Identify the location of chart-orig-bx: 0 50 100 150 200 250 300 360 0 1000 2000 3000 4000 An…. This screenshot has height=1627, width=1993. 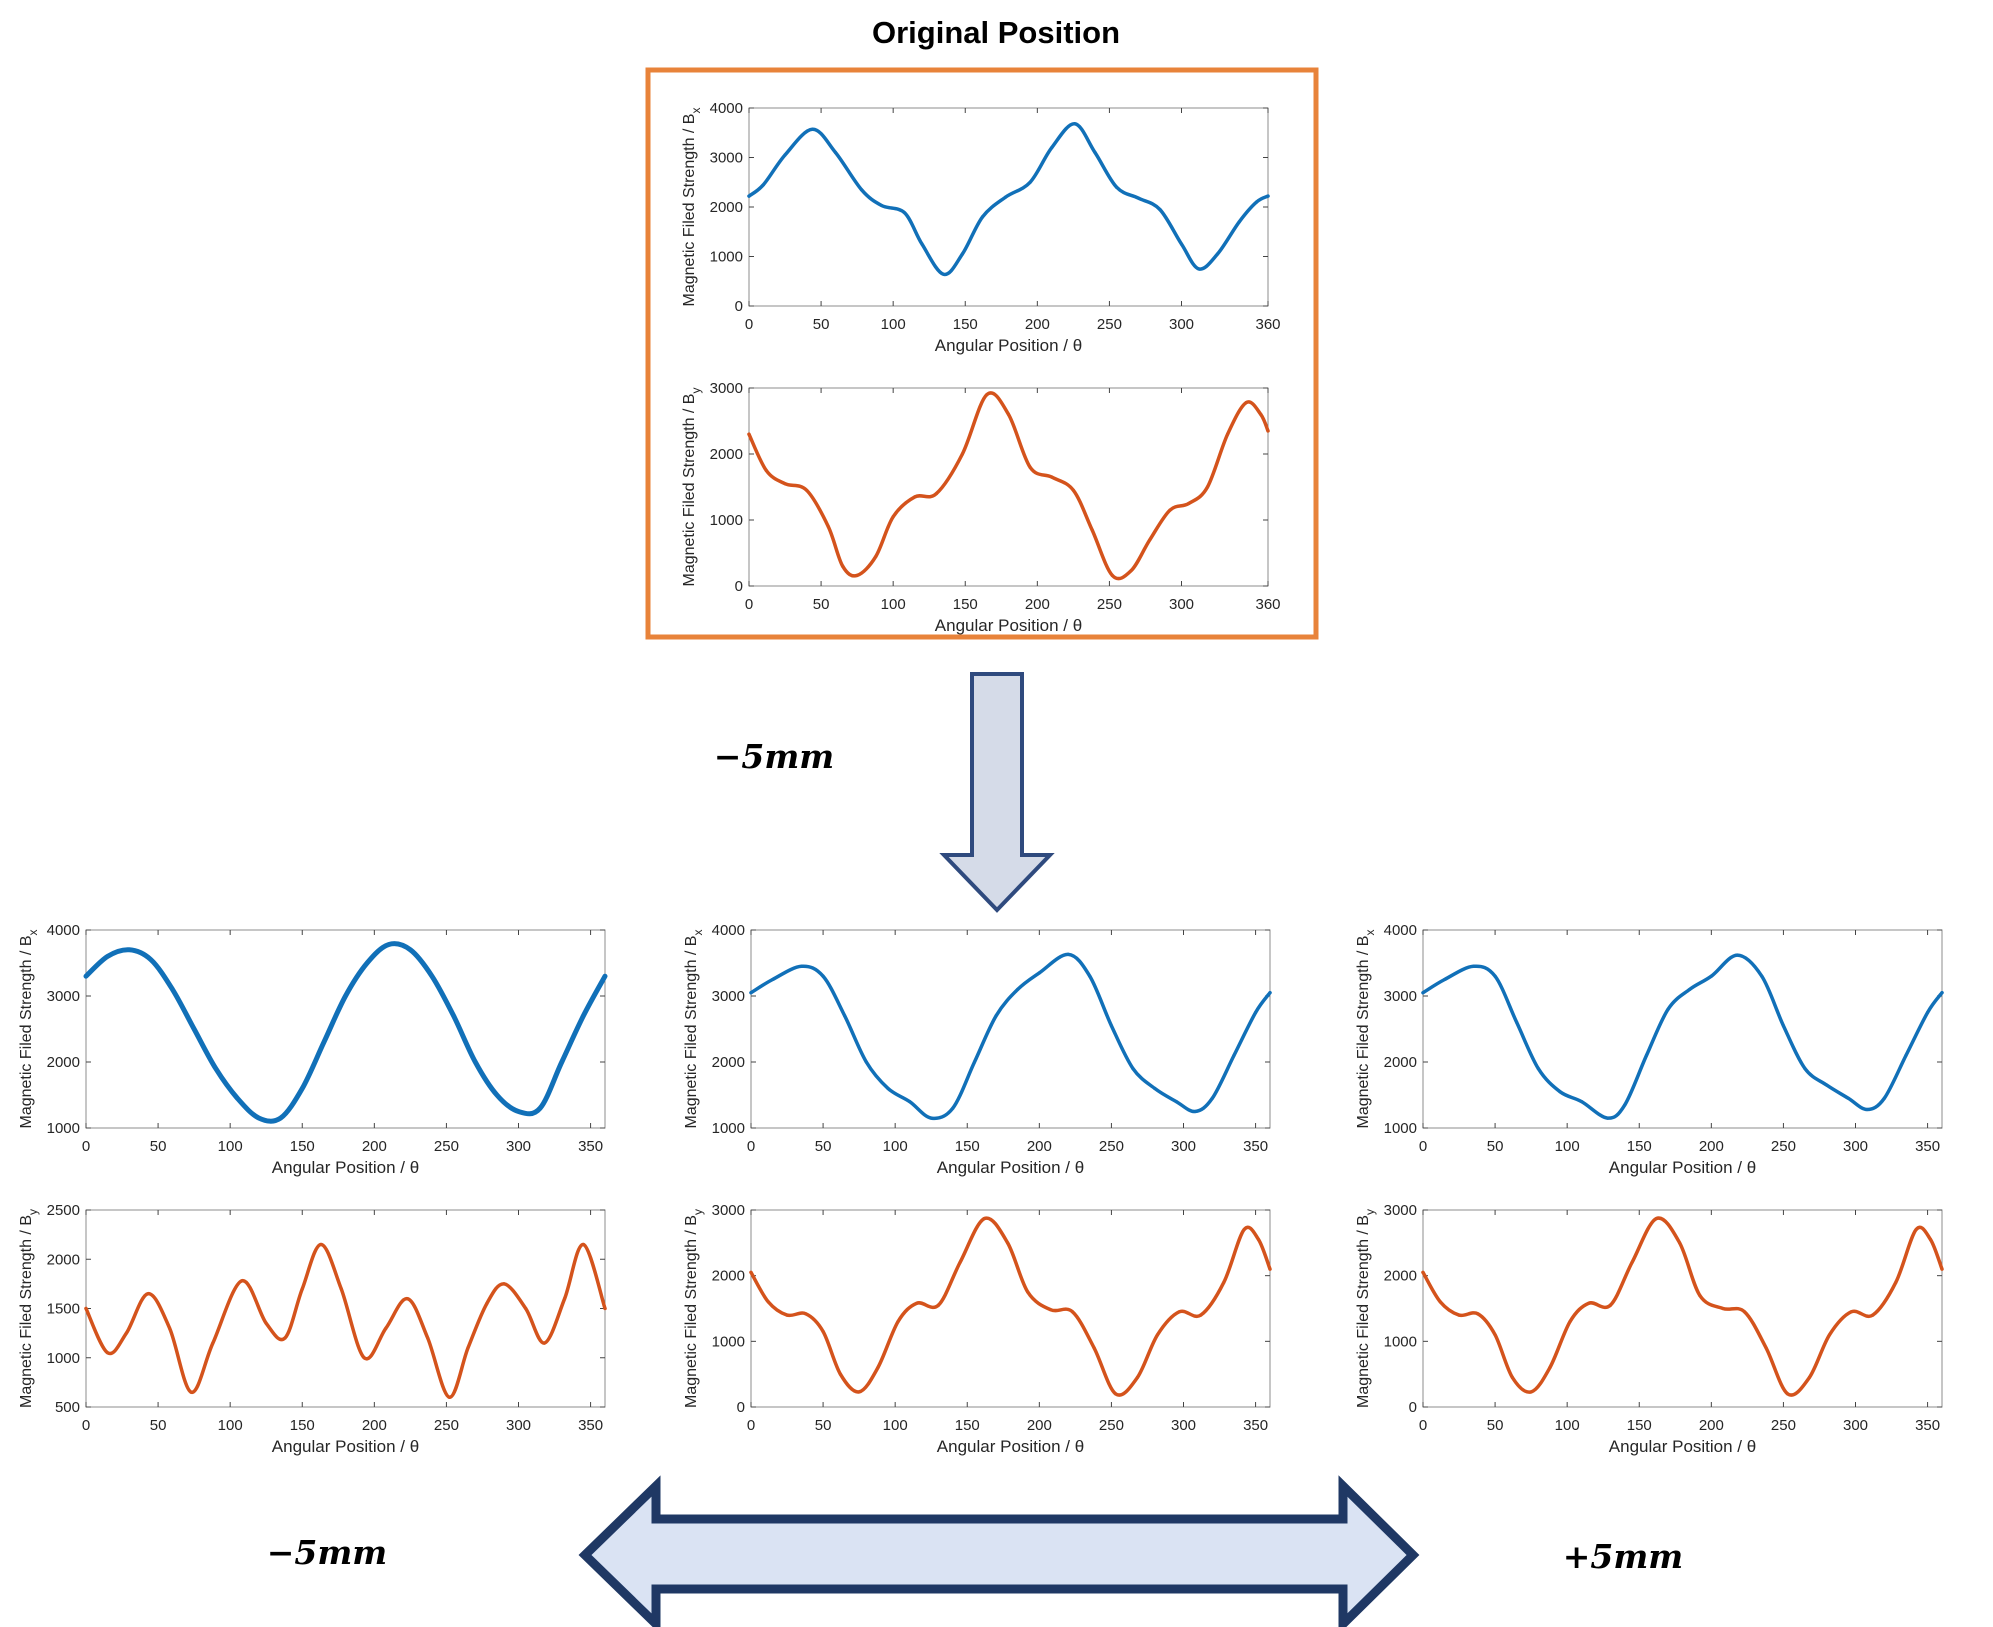
(981, 227).